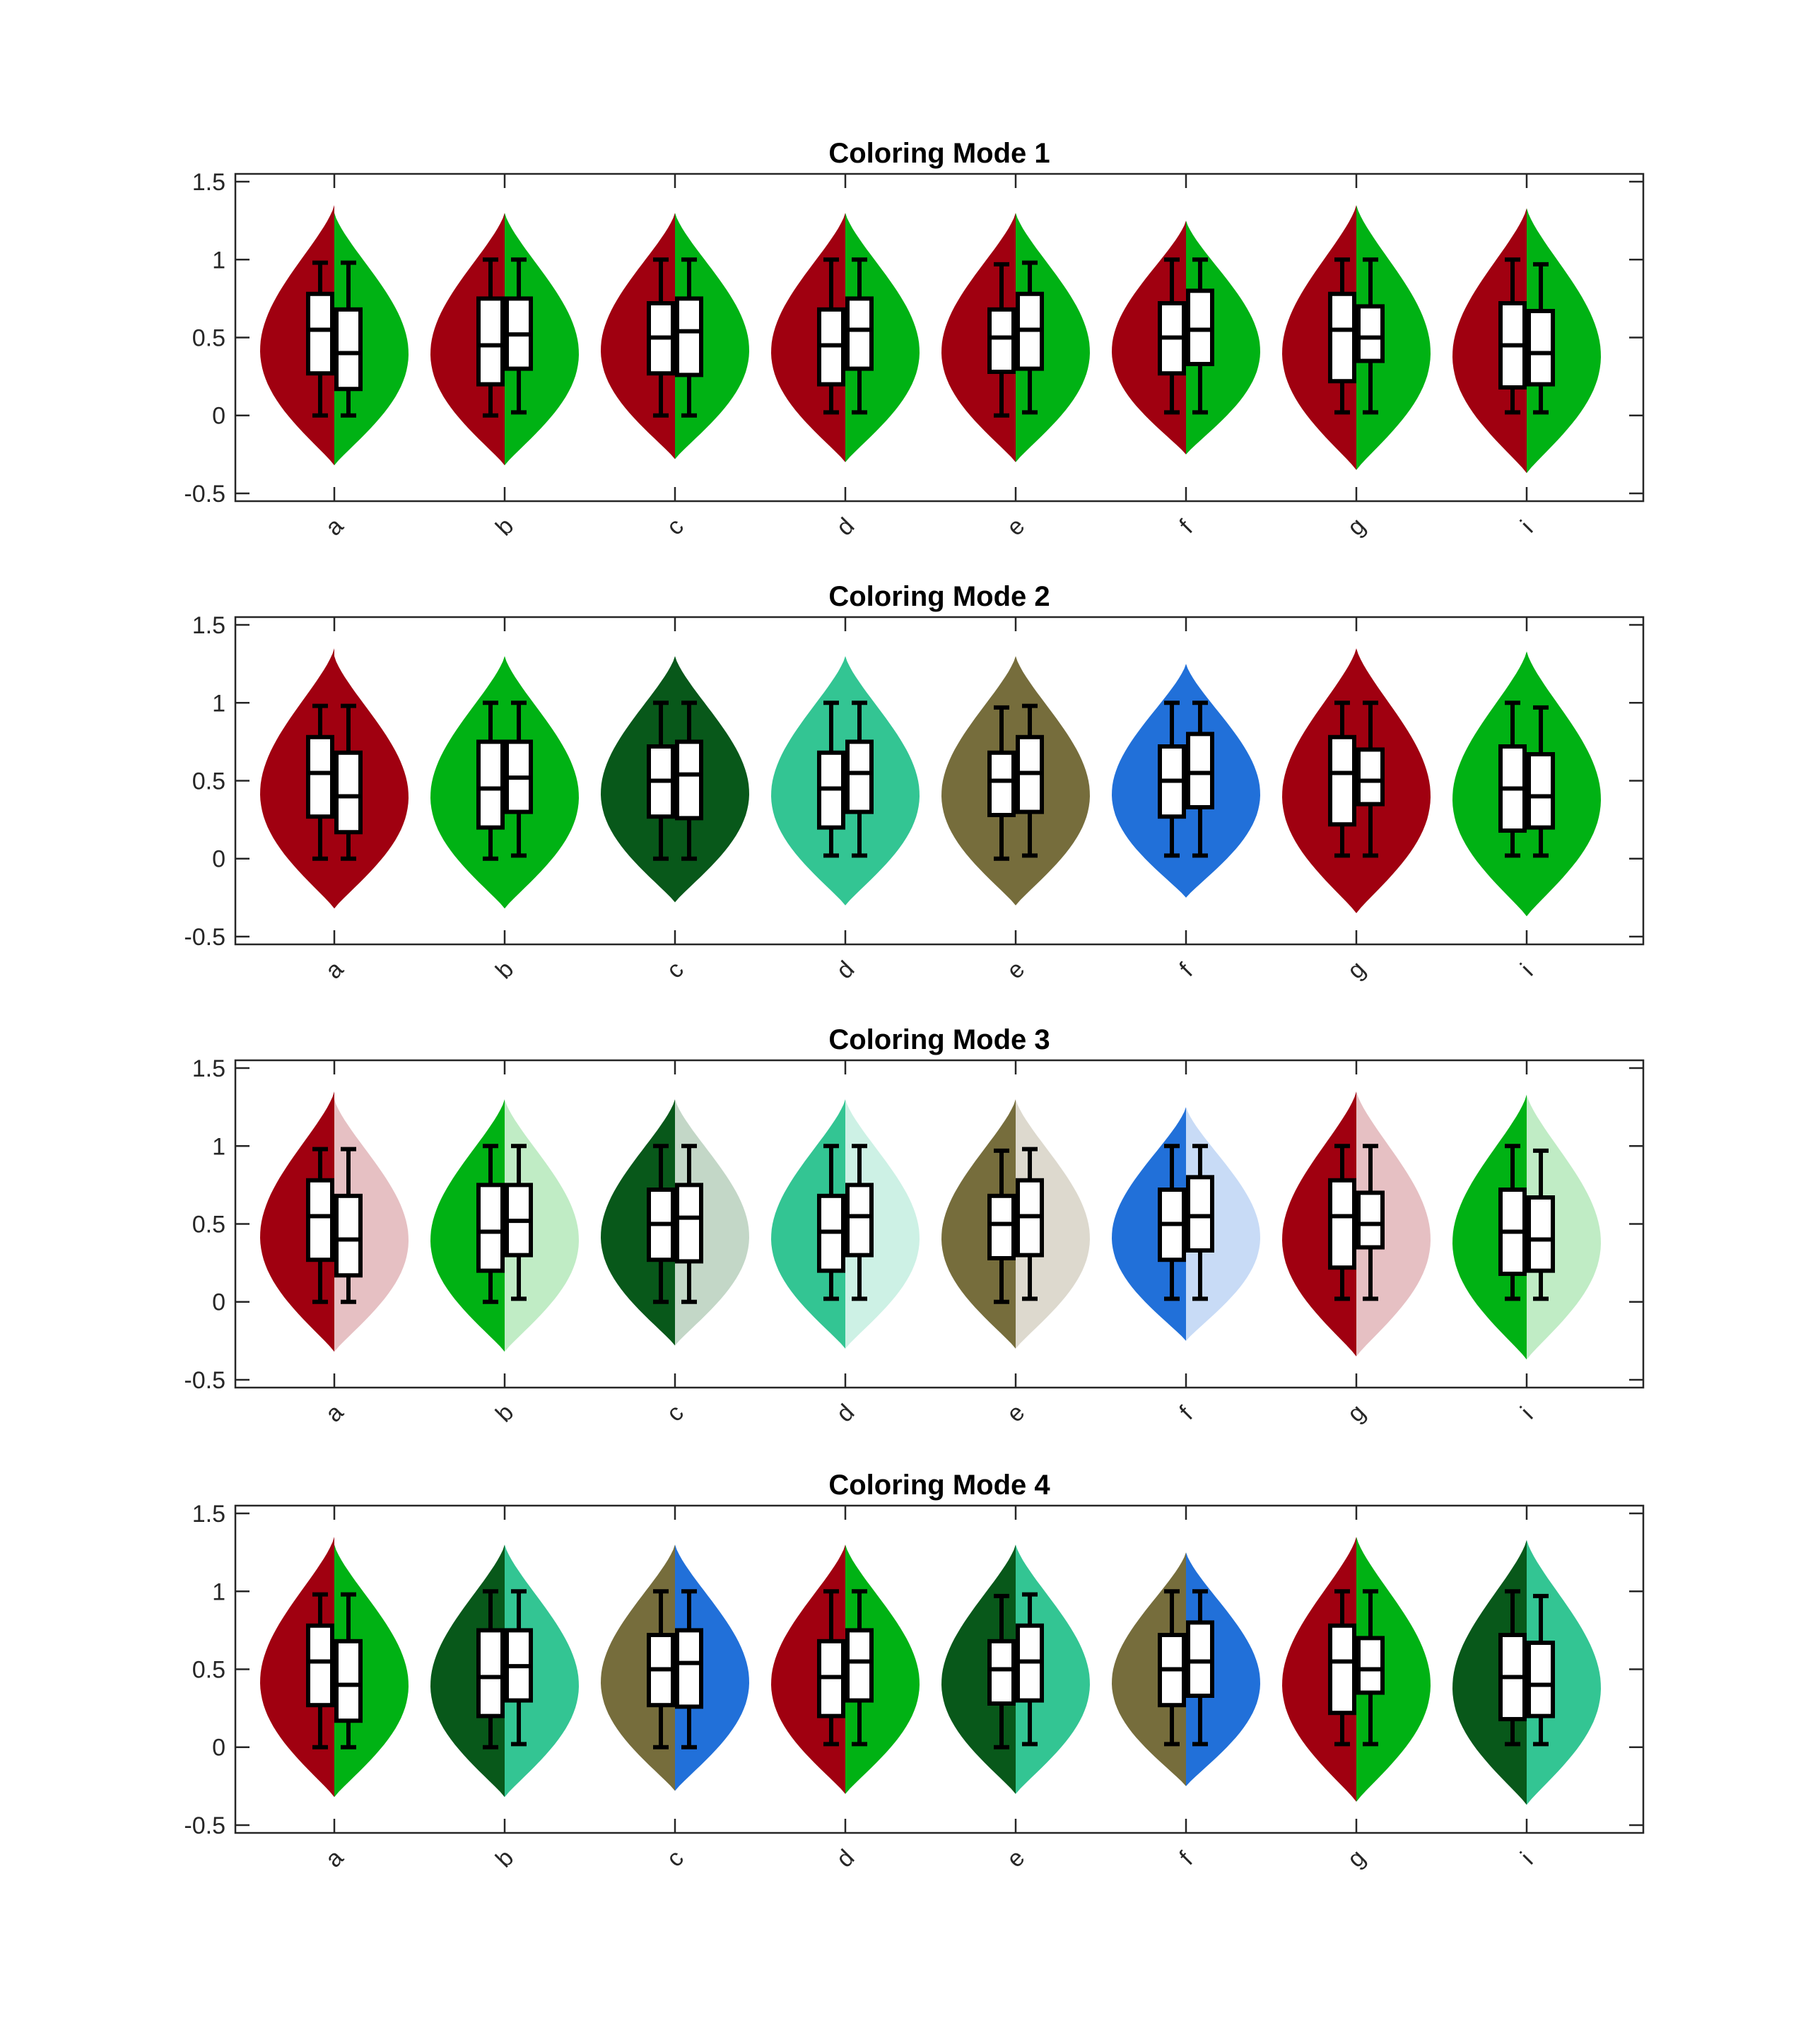 The width and height of the screenshot is (1820, 2028). What do you see at coordinates (939, 596) in the screenshot?
I see `chart-title: Coloring Mode 2` at bounding box center [939, 596].